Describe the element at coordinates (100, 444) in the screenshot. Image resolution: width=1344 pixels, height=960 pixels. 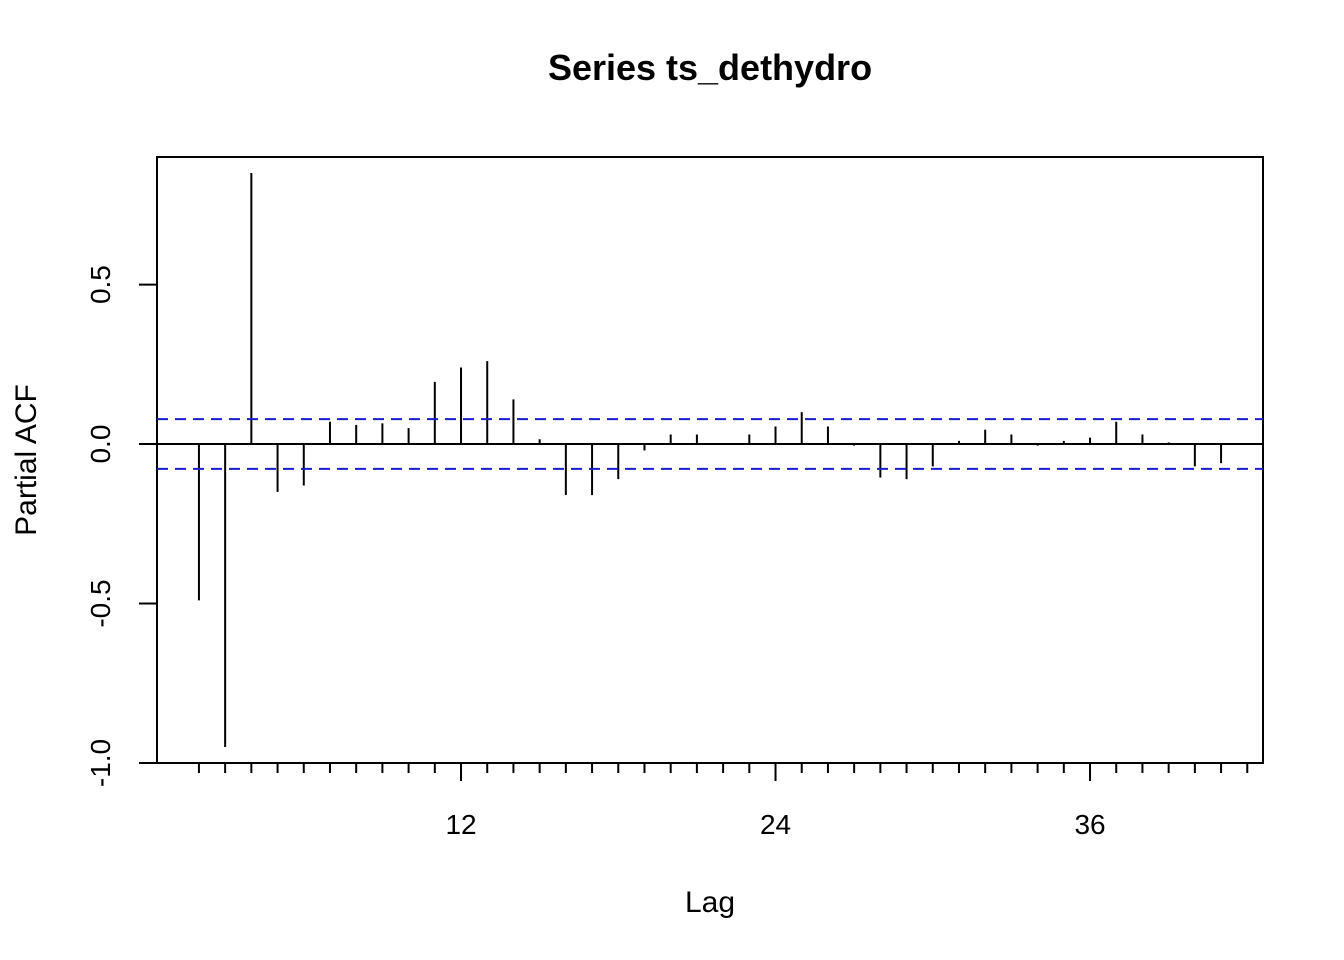
I see `y-tick-label: 0.0` at that location.